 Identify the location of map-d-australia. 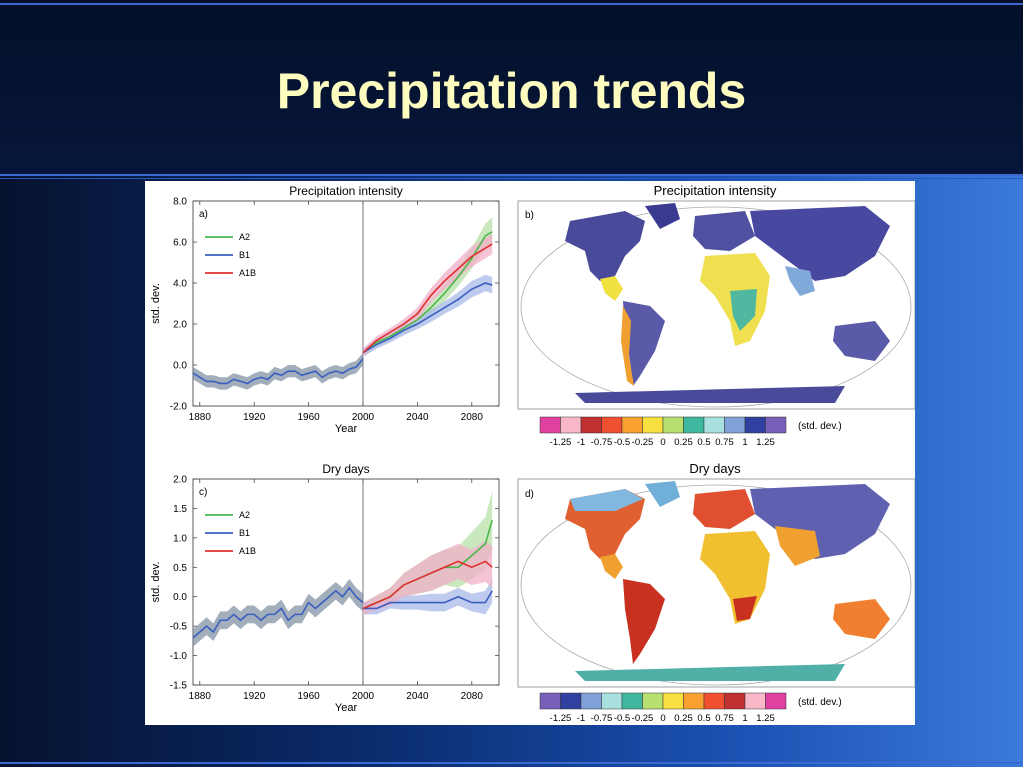
(861, 619).